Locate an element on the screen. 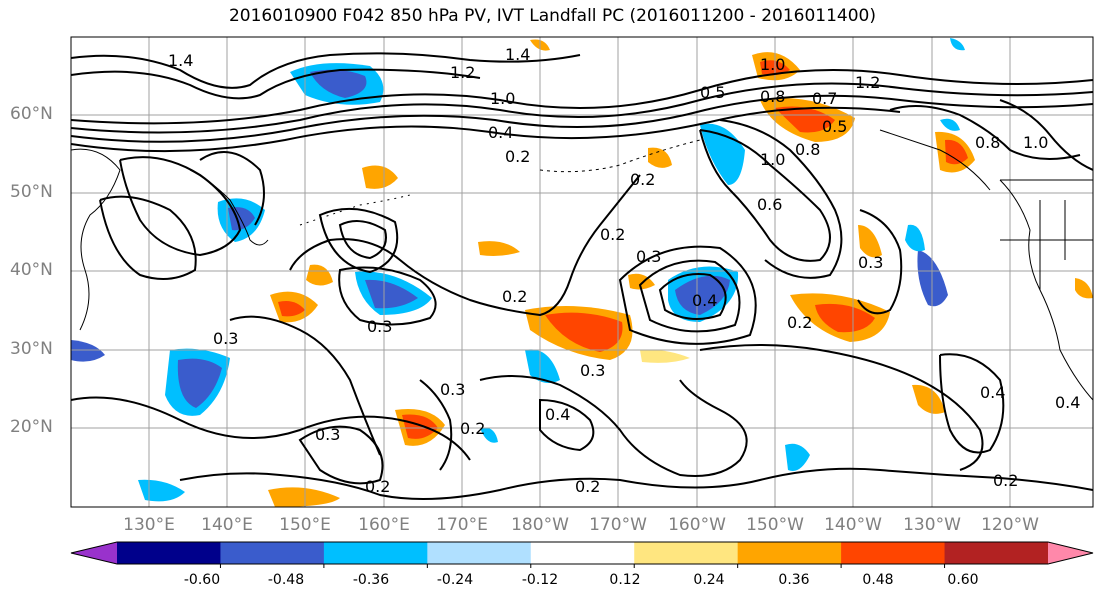 This screenshot has height=601, width=1105. colorbar is located at coordinates (582, 554).